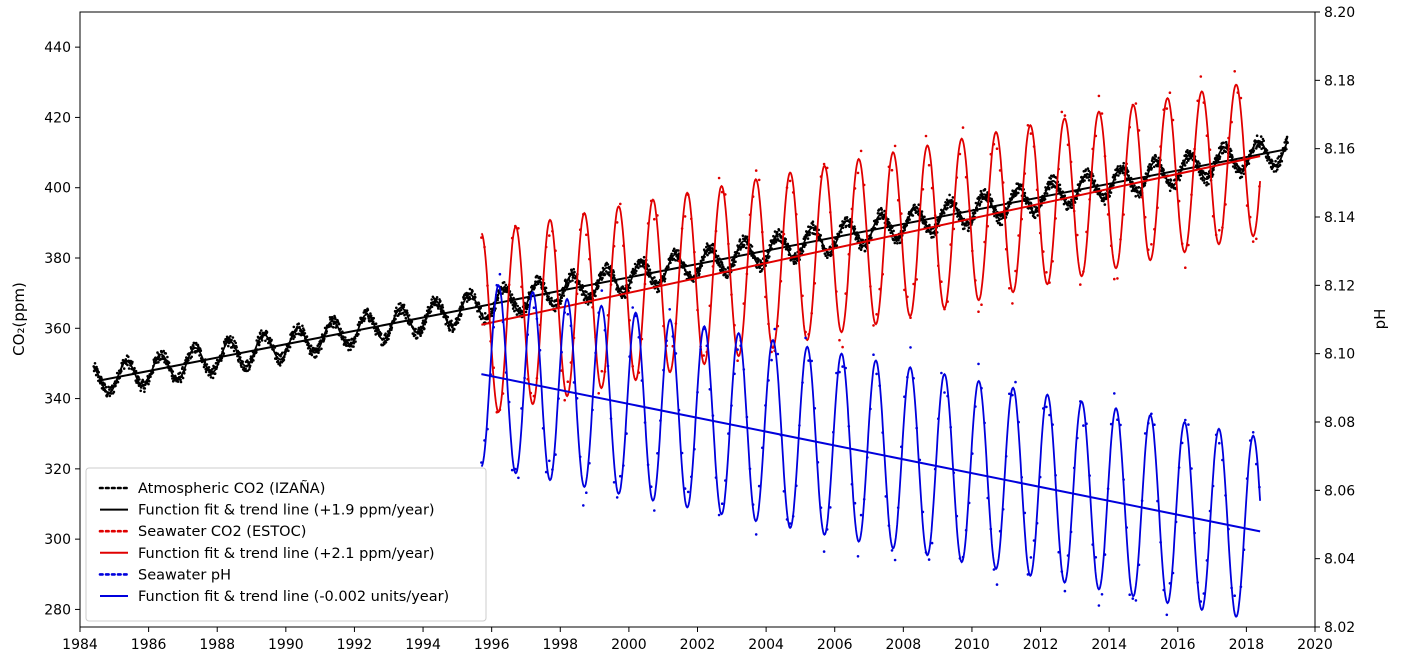  What do you see at coordinates (57, 400) in the screenshot?
I see `left-y-tick-label: 340` at bounding box center [57, 400].